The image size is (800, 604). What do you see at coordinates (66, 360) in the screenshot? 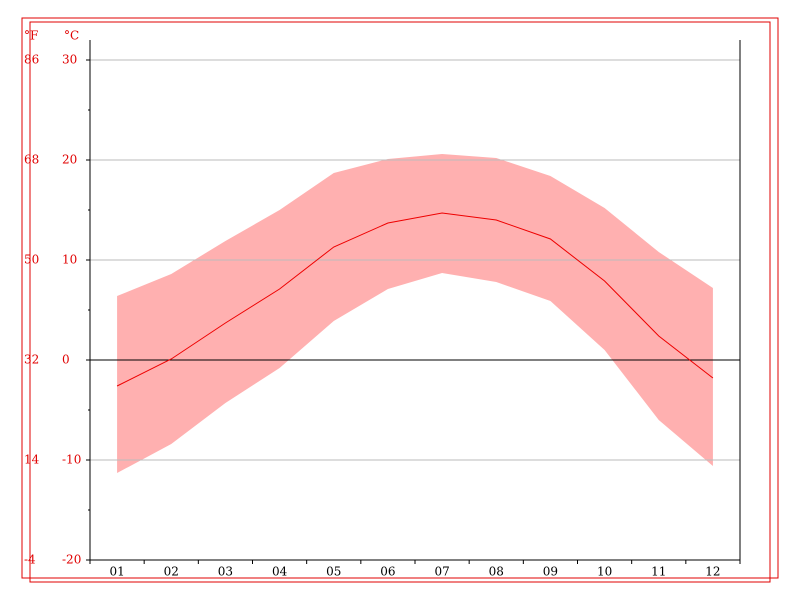
I see `y-tick-label: 0` at bounding box center [66, 360].